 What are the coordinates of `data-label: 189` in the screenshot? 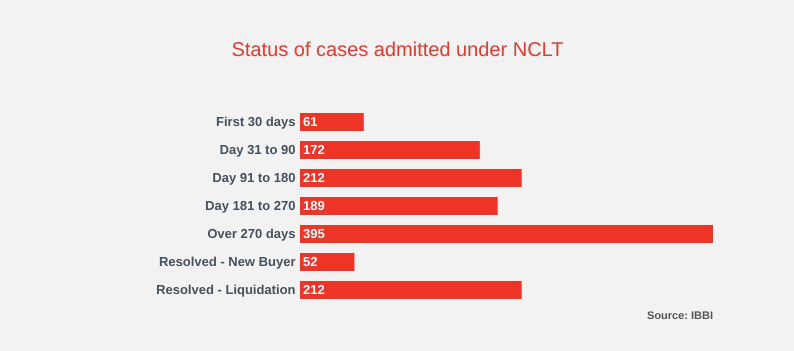 It's located at (314, 205).